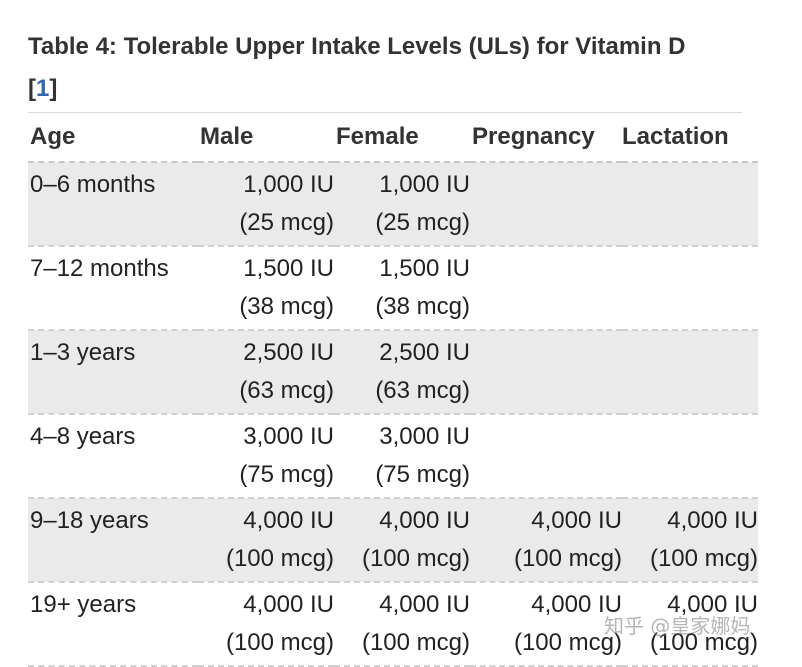  What do you see at coordinates (266, 288) in the screenshot?
I see `cell-male: 1,500 IU (38 mcg)` at bounding box center [266, 288].